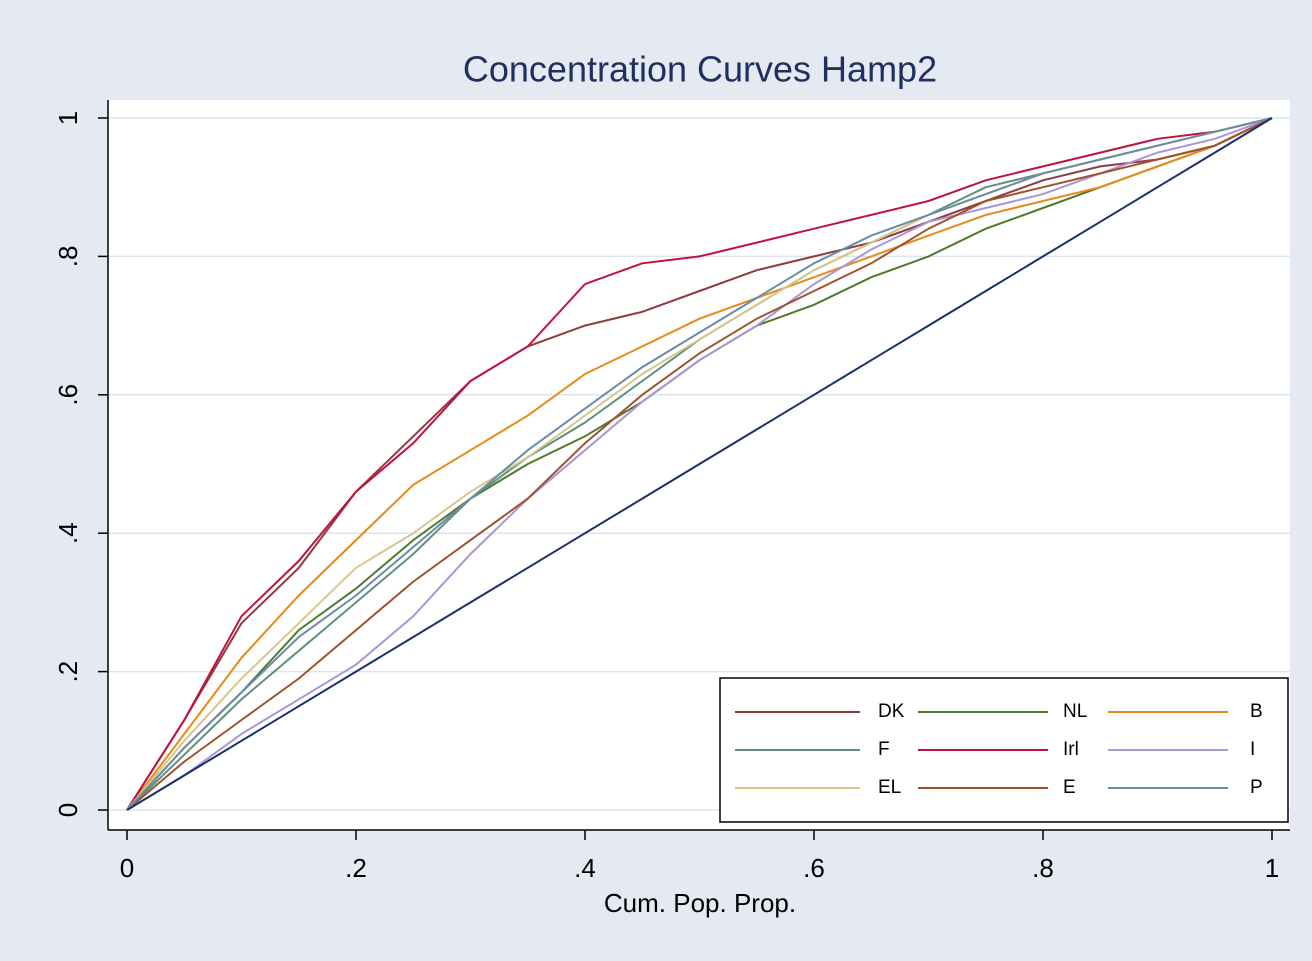  What do you see at coordinates (1252, 749) in the screenshot?
I see `legend-label: I` at bounding box center [1252, 749].